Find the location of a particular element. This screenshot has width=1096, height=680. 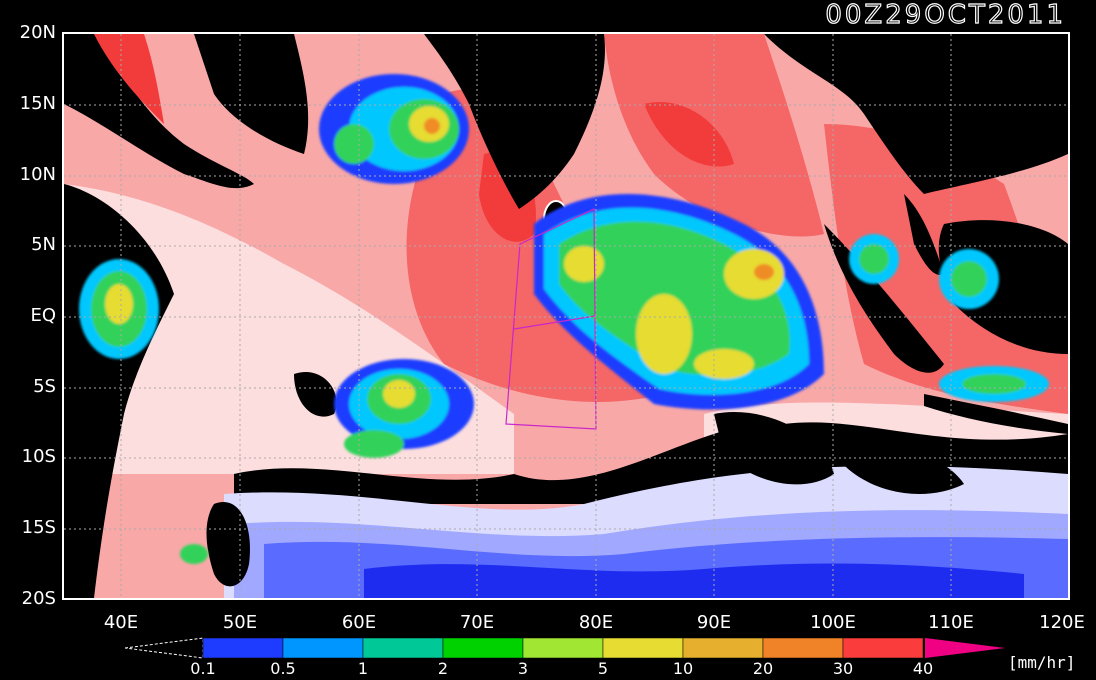

lon-label-60e: 60E is located at coordinates (359, 622).